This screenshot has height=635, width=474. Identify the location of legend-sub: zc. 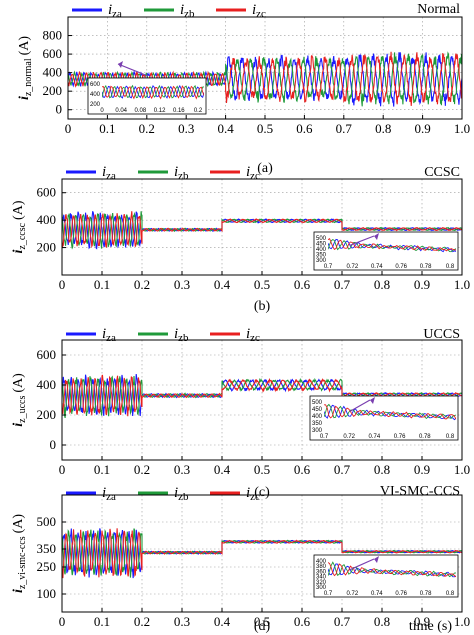
(255, 497).